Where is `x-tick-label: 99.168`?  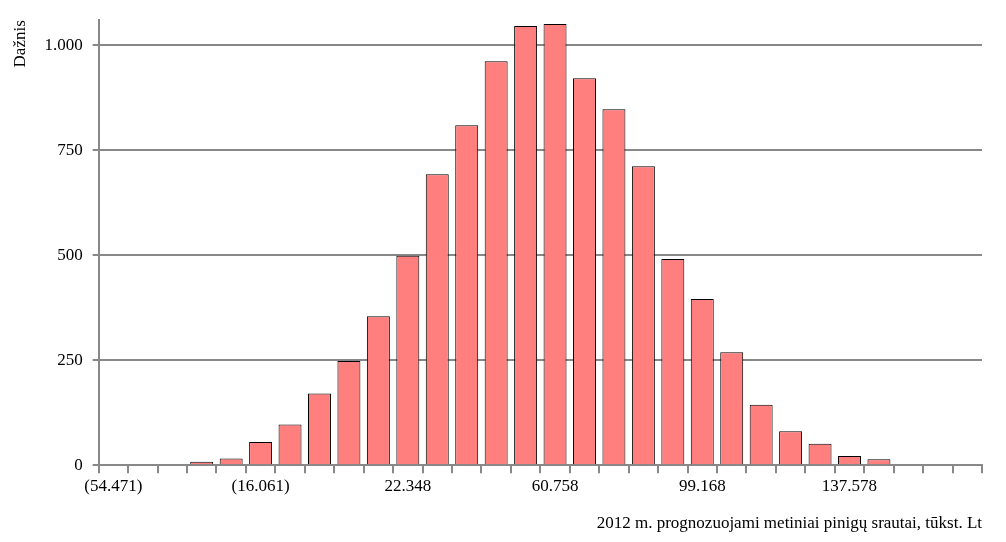
x-tick-label: 99.168 is located at coordinates (702, 485).